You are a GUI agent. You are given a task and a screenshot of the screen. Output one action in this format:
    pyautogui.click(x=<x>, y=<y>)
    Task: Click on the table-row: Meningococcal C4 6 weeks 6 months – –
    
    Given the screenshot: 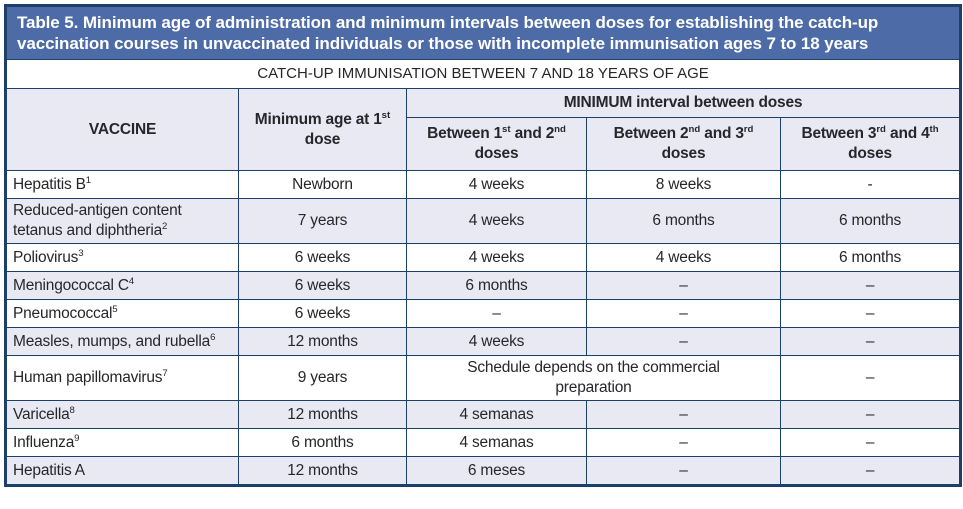 What is the action you would take?
    pyautogui.click(x=483, y=285)
    